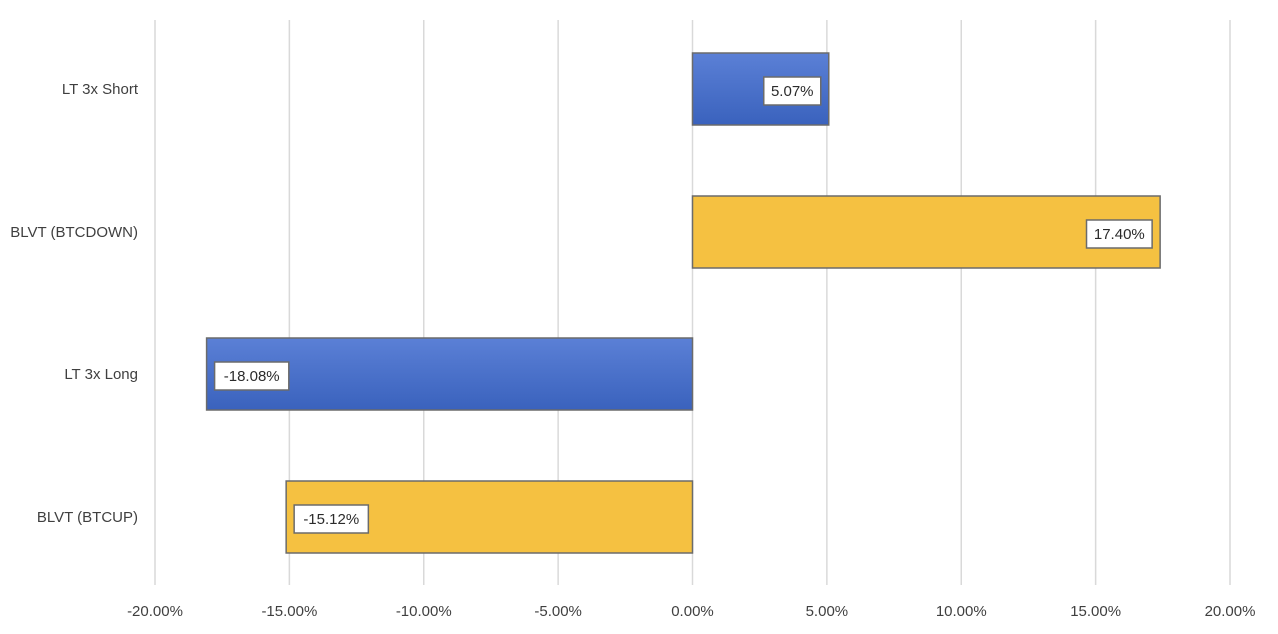 This screenshot has height=634, width=1278. What do you see at coordinates (74, 232) in the screenshot?
I see `category-label: BLVT (BTCDOWN)` at bounding box center [74, 232].